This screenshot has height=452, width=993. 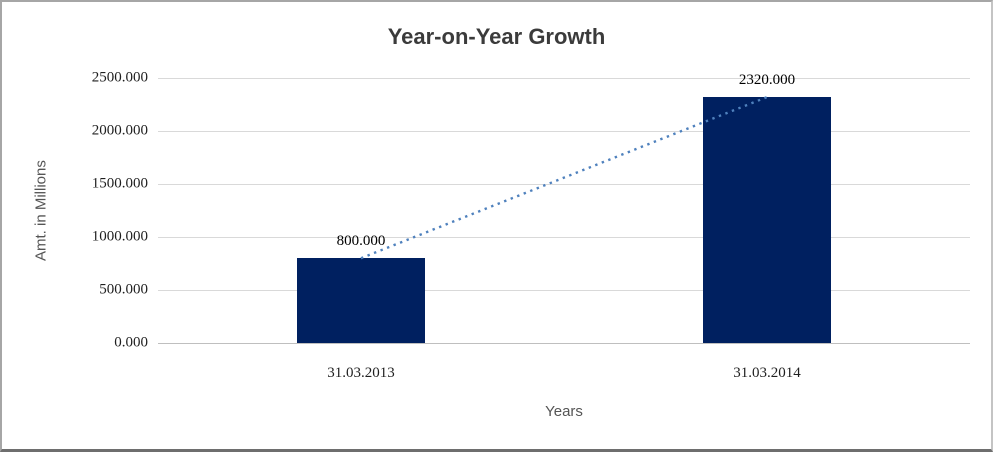 I want to click on y-tick-label: 0.000, so click(x=131, y=342).